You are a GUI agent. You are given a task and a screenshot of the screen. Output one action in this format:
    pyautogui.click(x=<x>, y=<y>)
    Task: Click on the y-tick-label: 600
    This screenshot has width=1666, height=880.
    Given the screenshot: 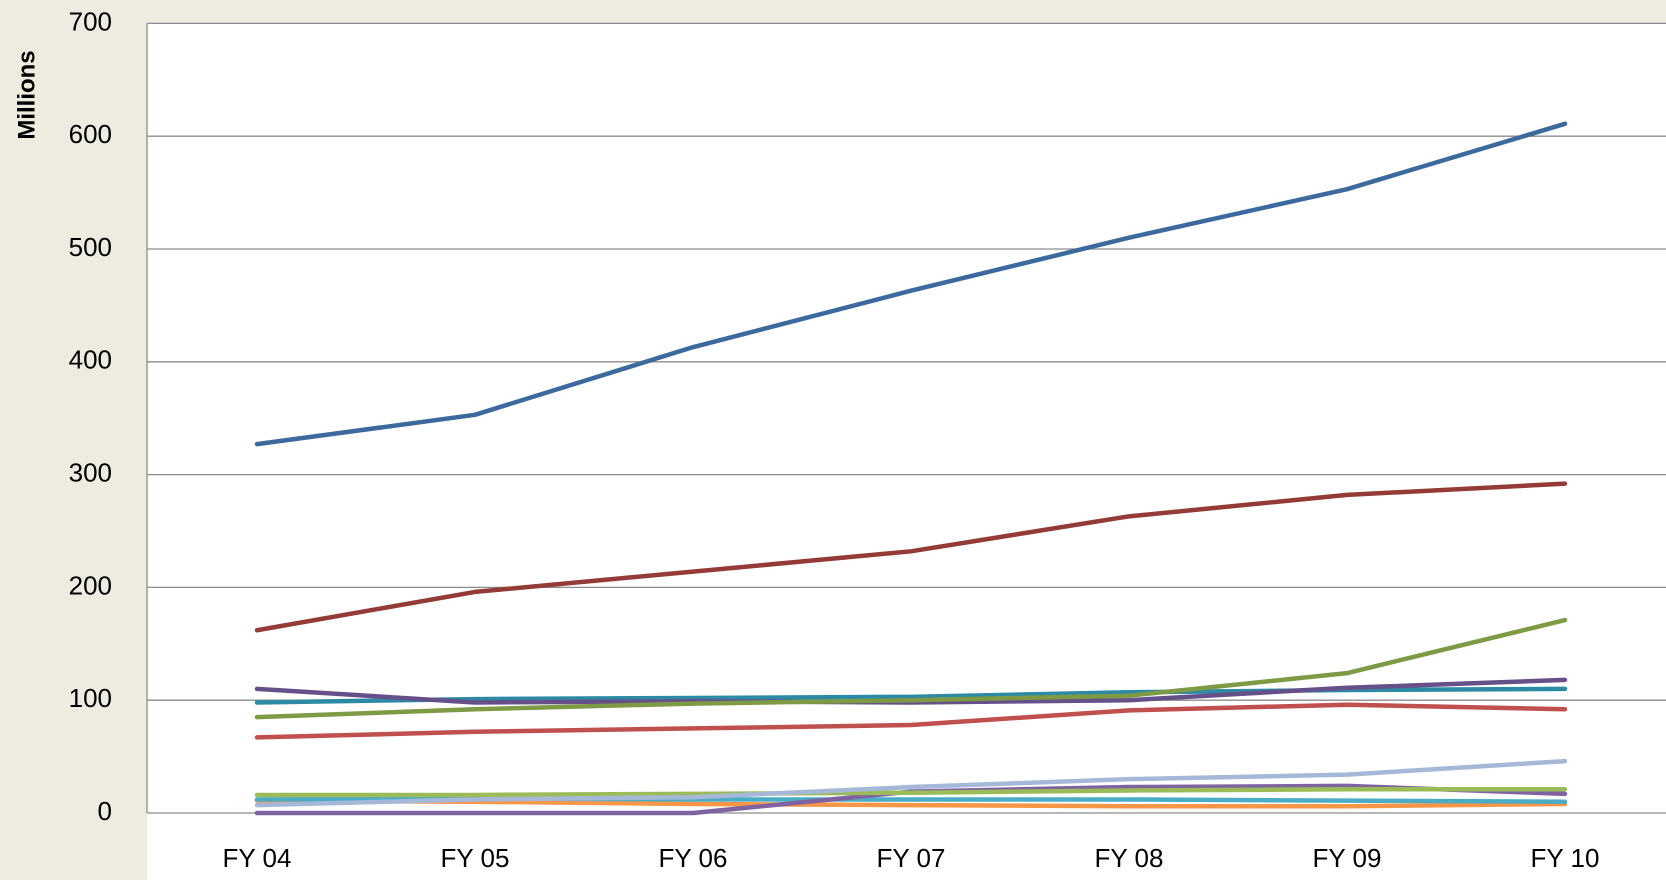 What is the action you would take?
    pyautogui.click(x=90, y=134)
    